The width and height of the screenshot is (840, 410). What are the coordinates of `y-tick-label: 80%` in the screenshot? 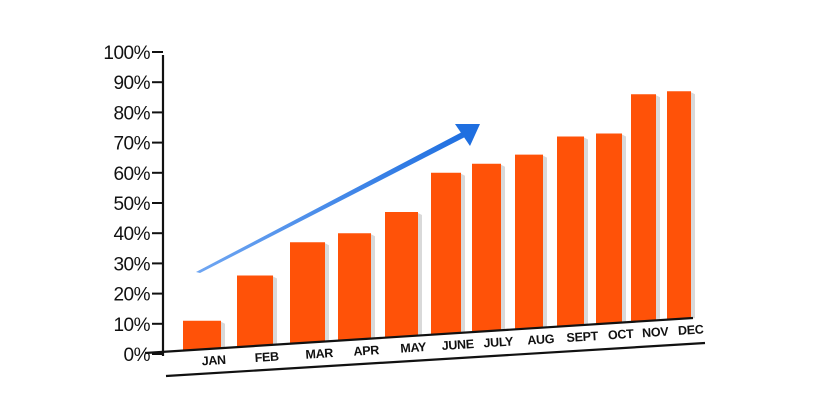 It's located at (131, 113).